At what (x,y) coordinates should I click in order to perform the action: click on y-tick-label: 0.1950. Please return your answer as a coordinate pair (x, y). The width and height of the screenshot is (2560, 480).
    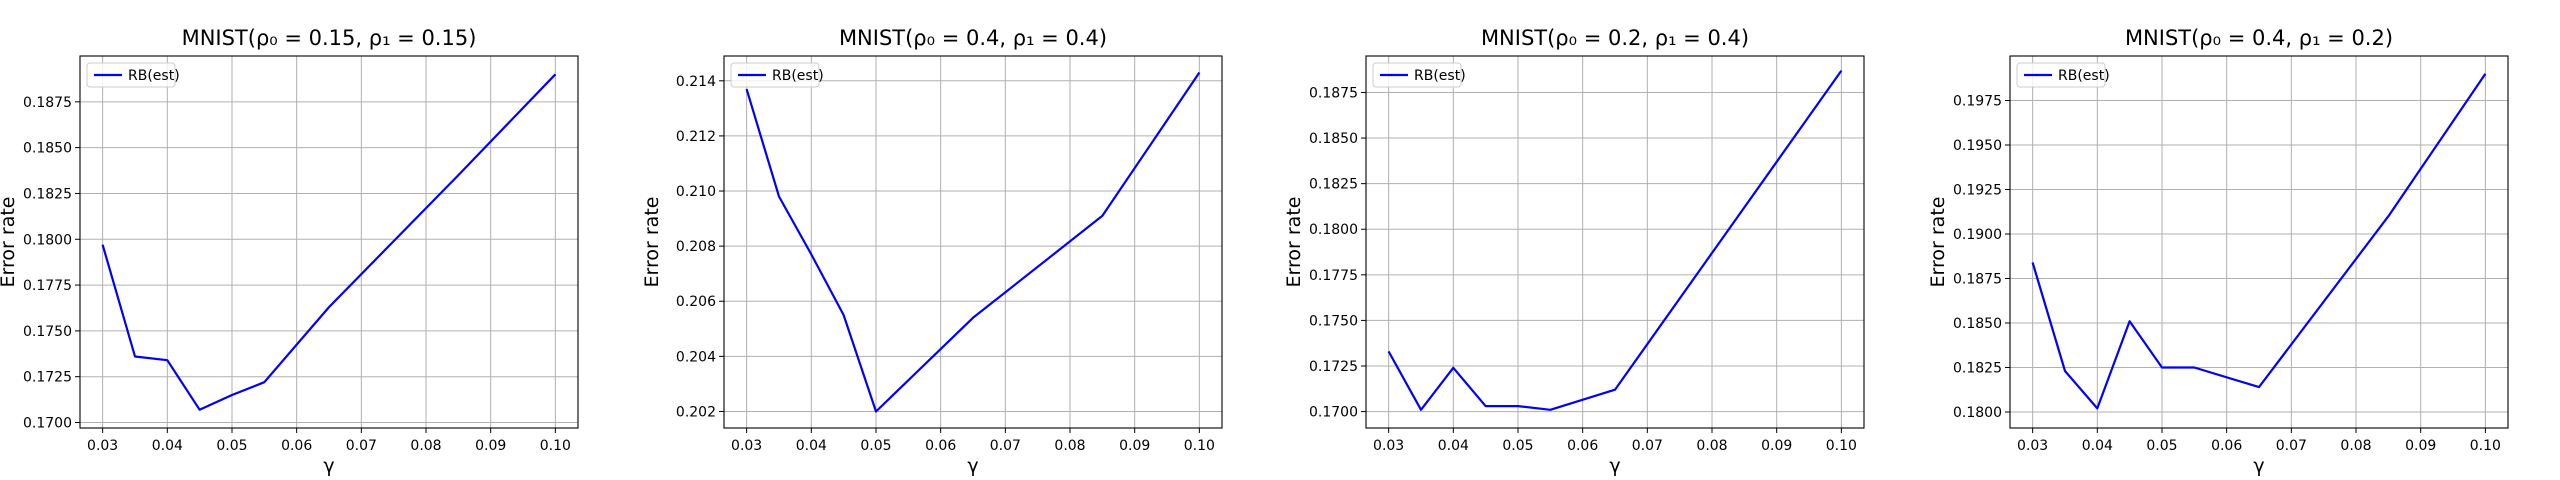
    Looking at the image, I should click on (1977, 146).